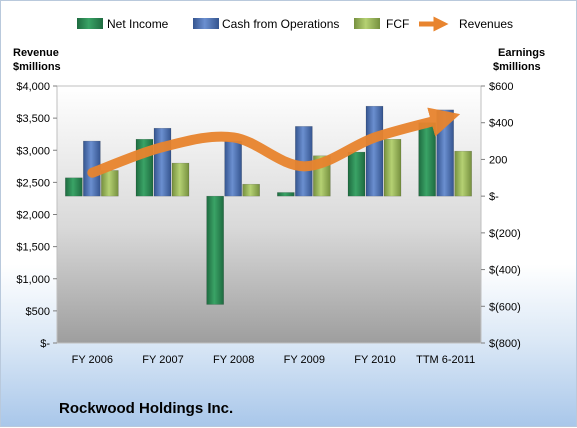  What do you see at coordinates (45, 344) in the screenshot?
I see `left-tick-label: $-` at bounding box center [45, 344].